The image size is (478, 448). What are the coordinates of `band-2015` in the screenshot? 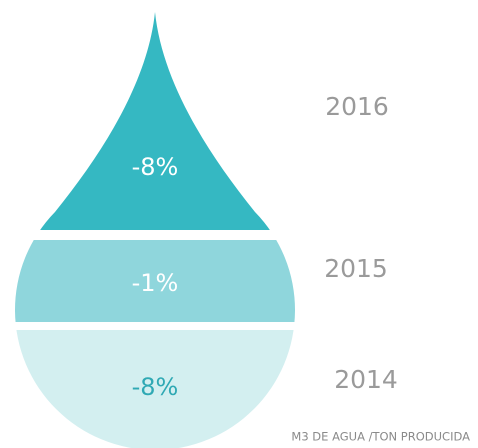 It's located at (154, 281).